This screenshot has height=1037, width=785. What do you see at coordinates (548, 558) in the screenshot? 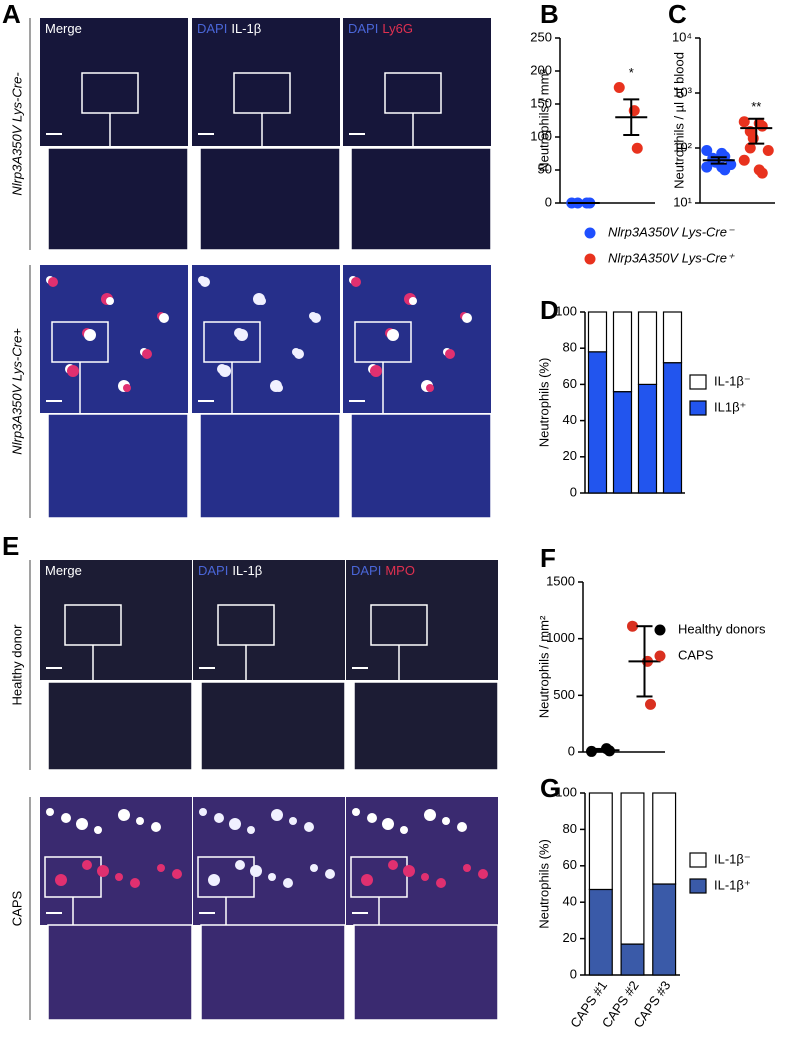
I see `panel-letter: F` at bounding box center [548, 558].